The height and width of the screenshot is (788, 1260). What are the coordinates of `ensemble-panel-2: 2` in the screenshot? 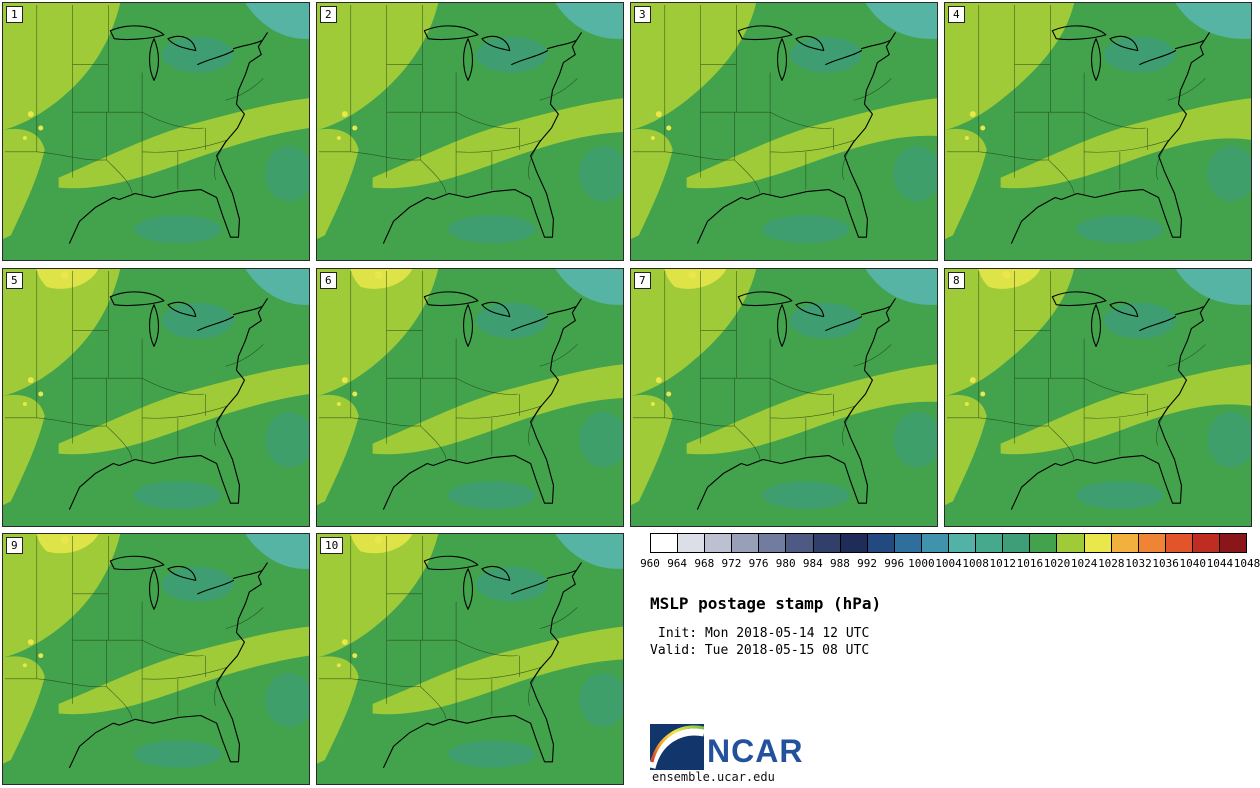 It's located at (470, 131).